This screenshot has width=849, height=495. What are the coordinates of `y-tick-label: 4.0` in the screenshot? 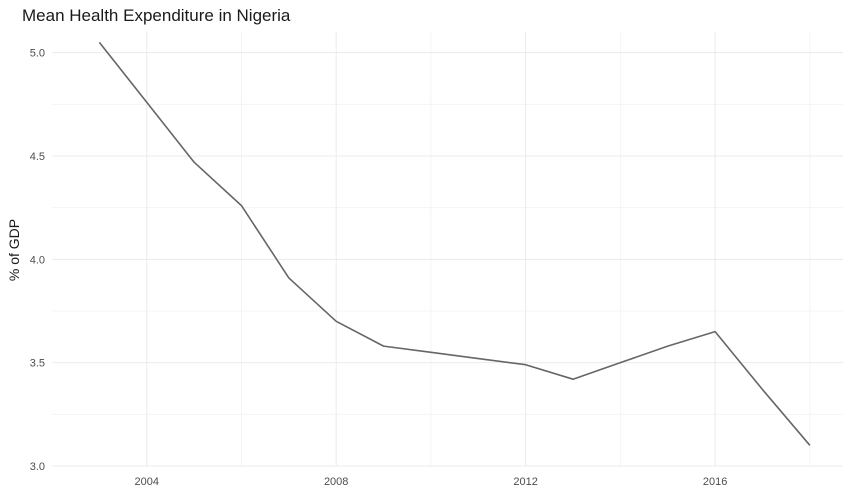 It's located at (37, 260).